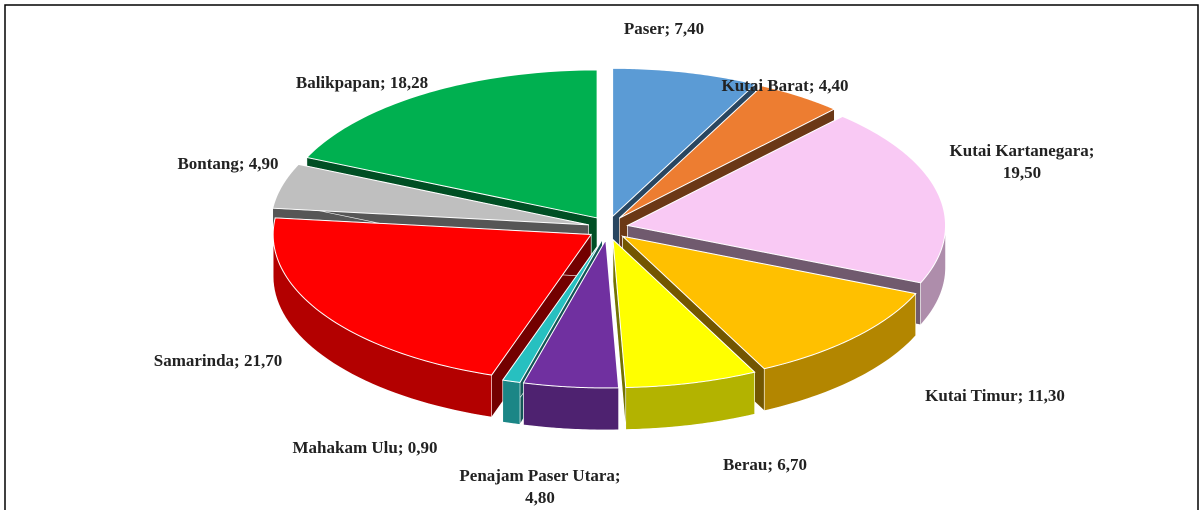 The height and width of the screenshot is (510, 1204). What do you see at coordinates (539, 486) in the screenshot?
I see `data-label: Penajam Paser Utara; 4,80` at bounding box center [539, 486].